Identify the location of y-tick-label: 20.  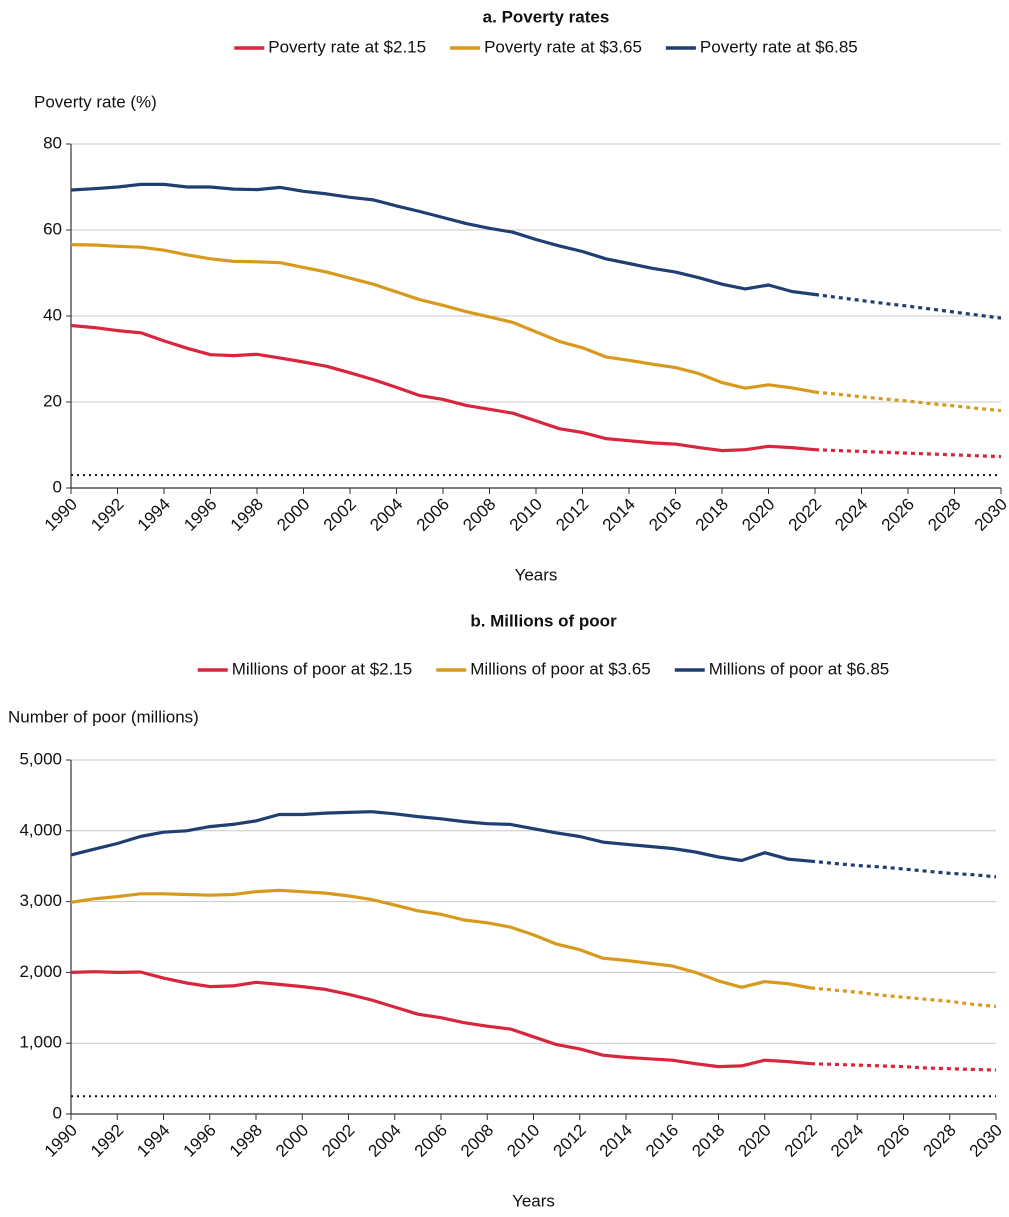
(52, 400).